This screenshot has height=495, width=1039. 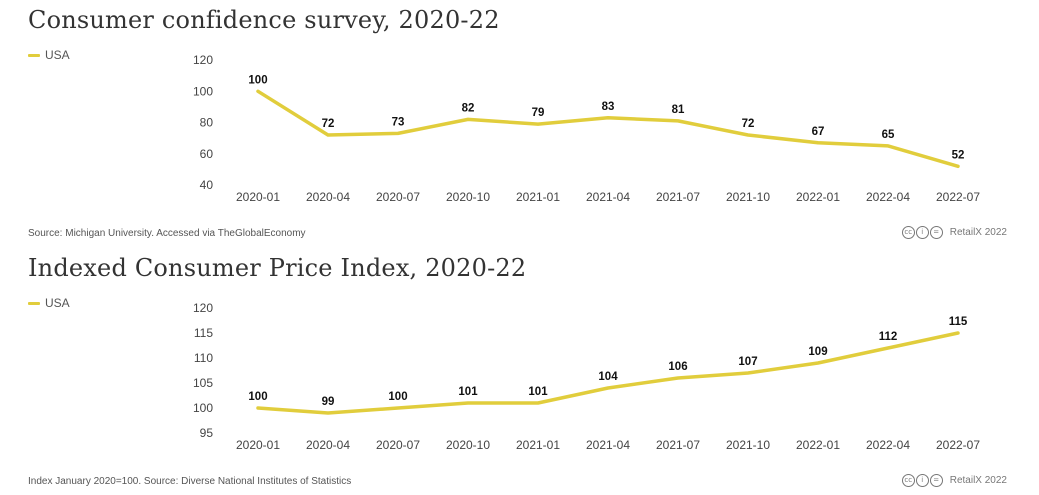 What do you see at coordinates (958, 322) in the screenshot?
I see `data-label: 115` at bounding box center [958, 322].